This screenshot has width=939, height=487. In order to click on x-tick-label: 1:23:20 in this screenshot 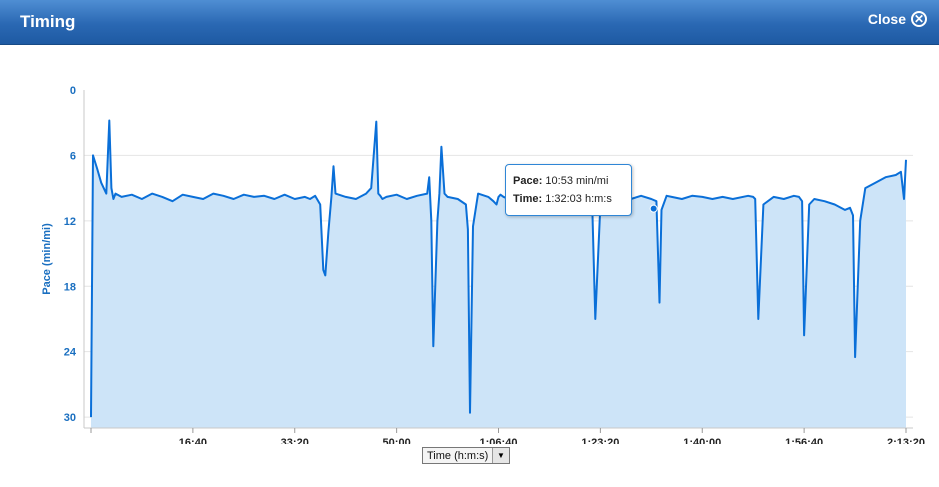, I will do `click(600, 440)`.